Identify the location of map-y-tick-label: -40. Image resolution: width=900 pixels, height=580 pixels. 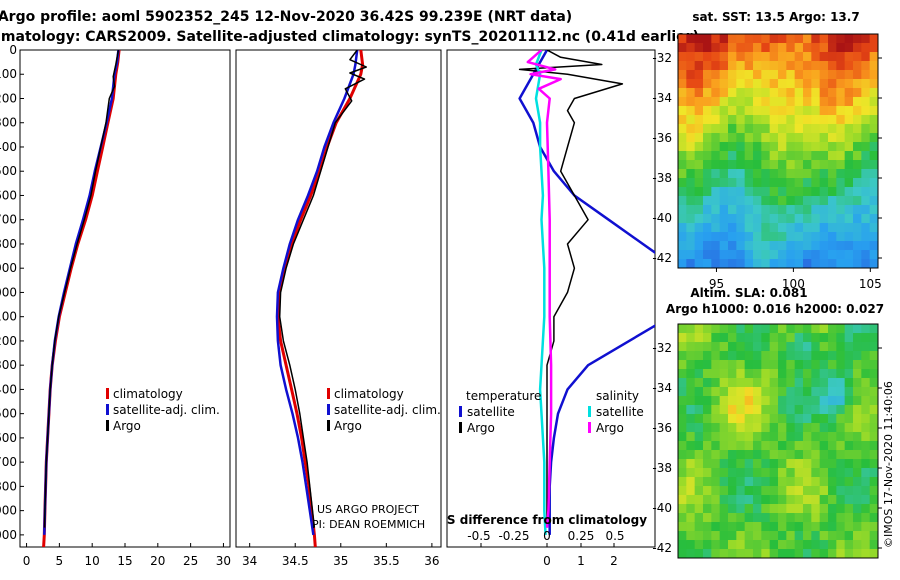
(662, 508).